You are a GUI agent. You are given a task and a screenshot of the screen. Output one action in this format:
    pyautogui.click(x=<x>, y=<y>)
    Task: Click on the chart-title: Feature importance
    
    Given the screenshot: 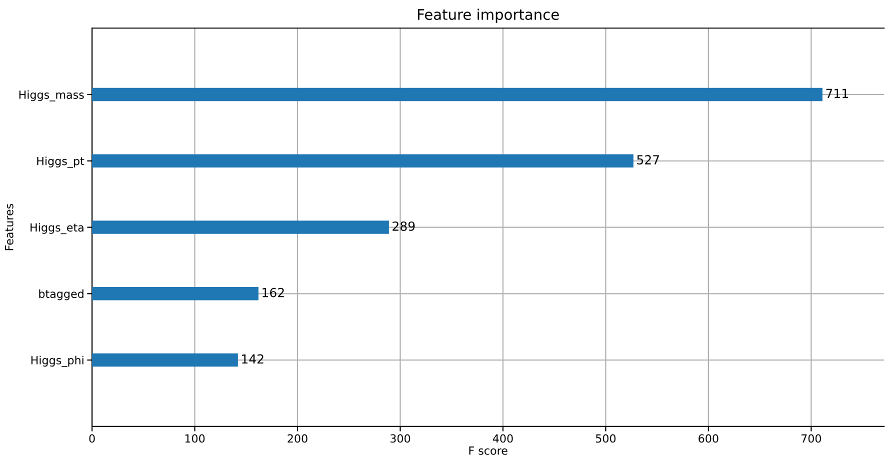 What is the action you would take?
    pyautogui.click(x=488, y=15)
    